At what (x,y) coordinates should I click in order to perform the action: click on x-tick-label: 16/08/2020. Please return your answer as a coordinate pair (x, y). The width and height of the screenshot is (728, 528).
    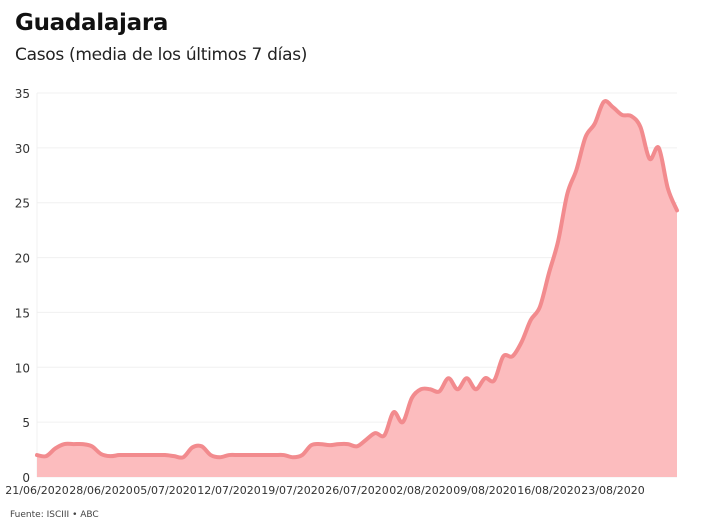
    Looking at the image, I should click on (548, 490).